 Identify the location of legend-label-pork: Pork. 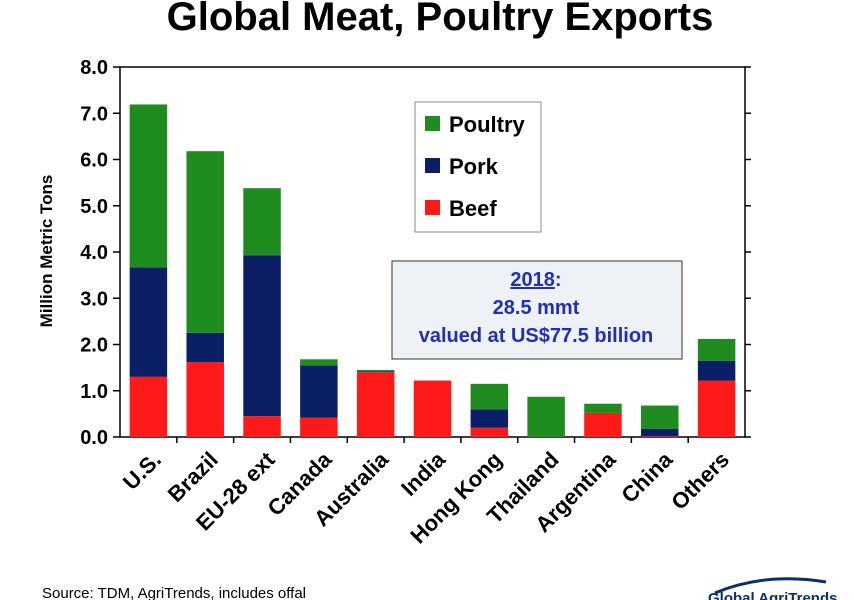
(474, 166).